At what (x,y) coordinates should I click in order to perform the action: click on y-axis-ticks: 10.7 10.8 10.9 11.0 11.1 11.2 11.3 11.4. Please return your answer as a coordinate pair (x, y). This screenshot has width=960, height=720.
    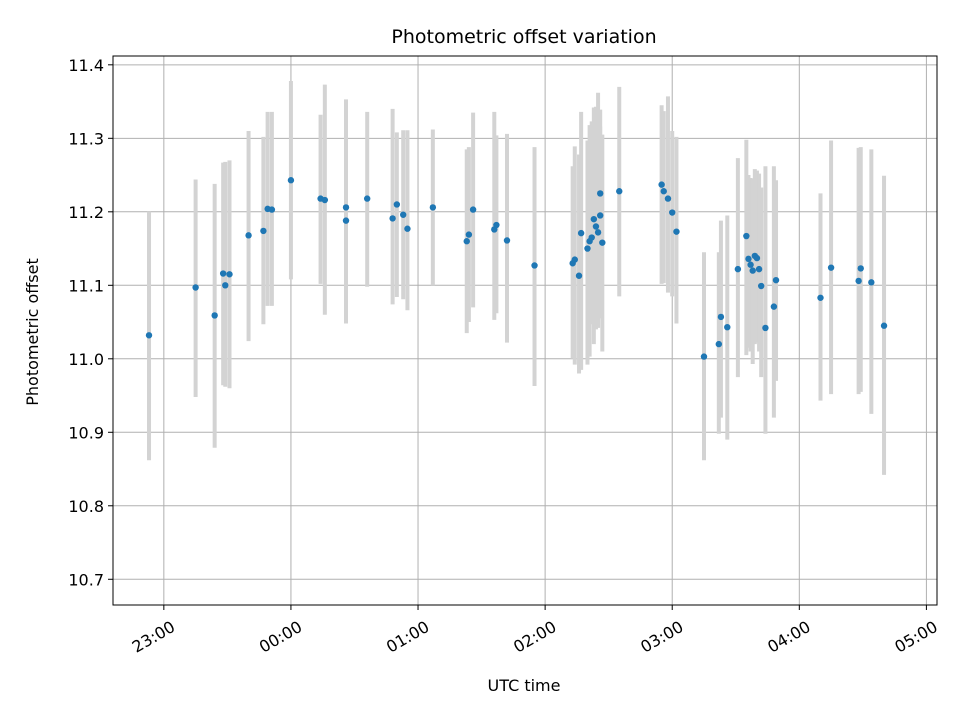
    Looking at the image, I should click on (90, 322).